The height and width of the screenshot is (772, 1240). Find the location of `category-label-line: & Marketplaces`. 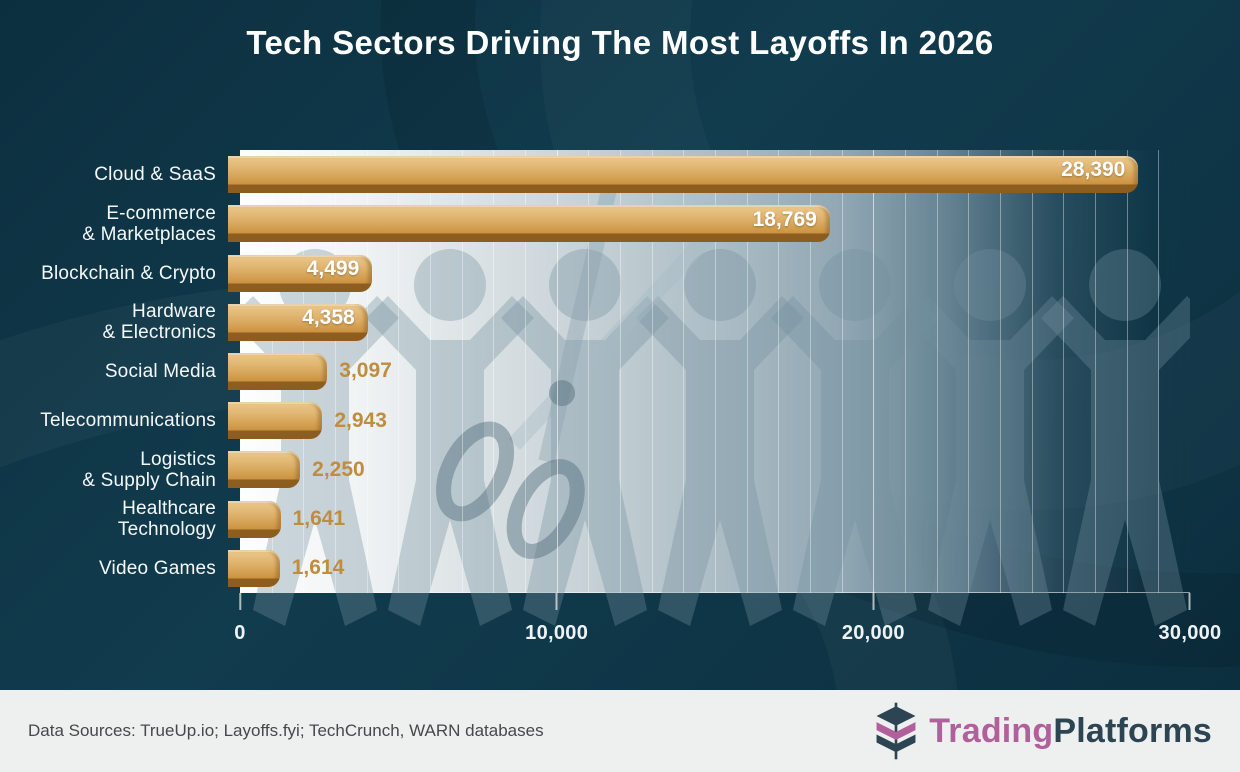

category-label-line: & Marketplaces is located at coordinates (149, 234).